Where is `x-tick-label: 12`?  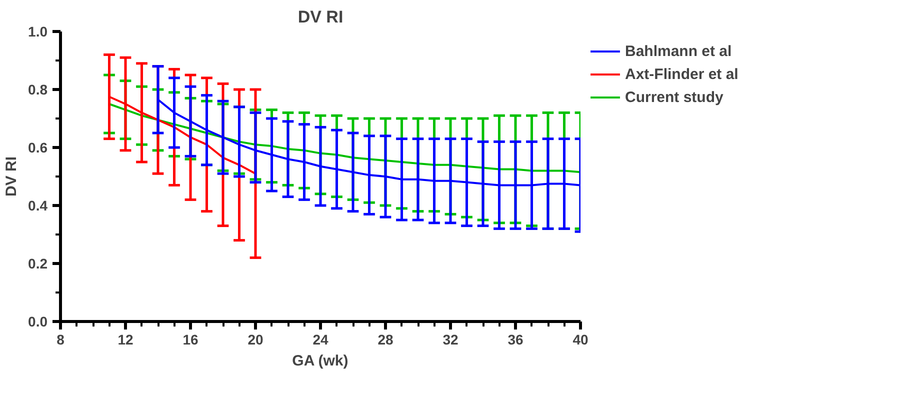
x-tick-label: 12 is located at coordinates (126, 340).